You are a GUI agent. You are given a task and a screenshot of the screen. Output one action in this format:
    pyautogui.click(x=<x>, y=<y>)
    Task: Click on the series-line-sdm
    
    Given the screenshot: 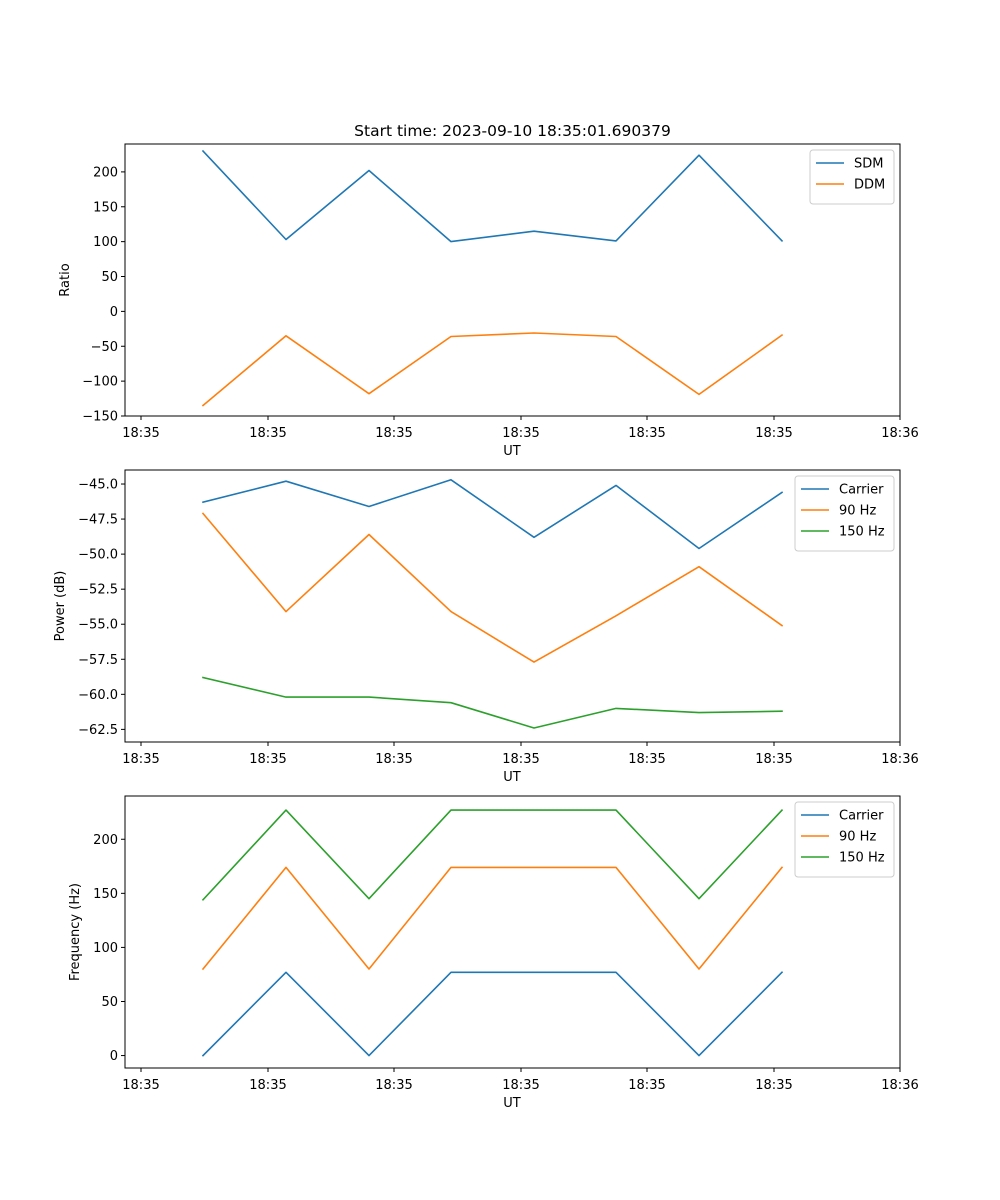 What is the action you would take?
    pyautogui.click(x=492, y=196)
    